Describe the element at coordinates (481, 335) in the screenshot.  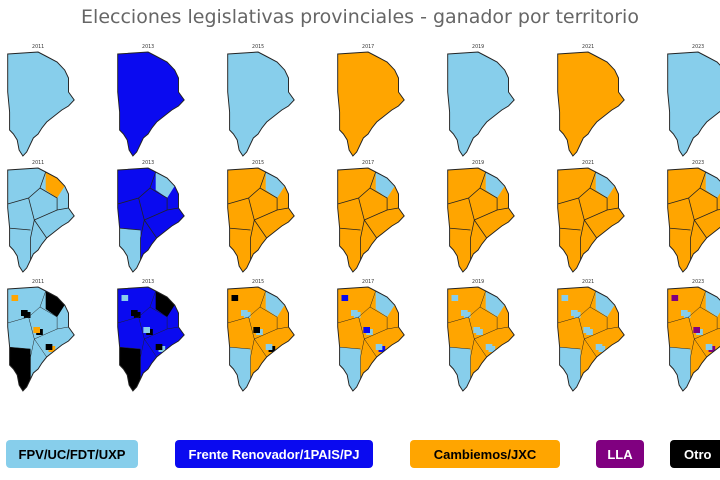
I see `map-municipio-2019: 2019` at that location.